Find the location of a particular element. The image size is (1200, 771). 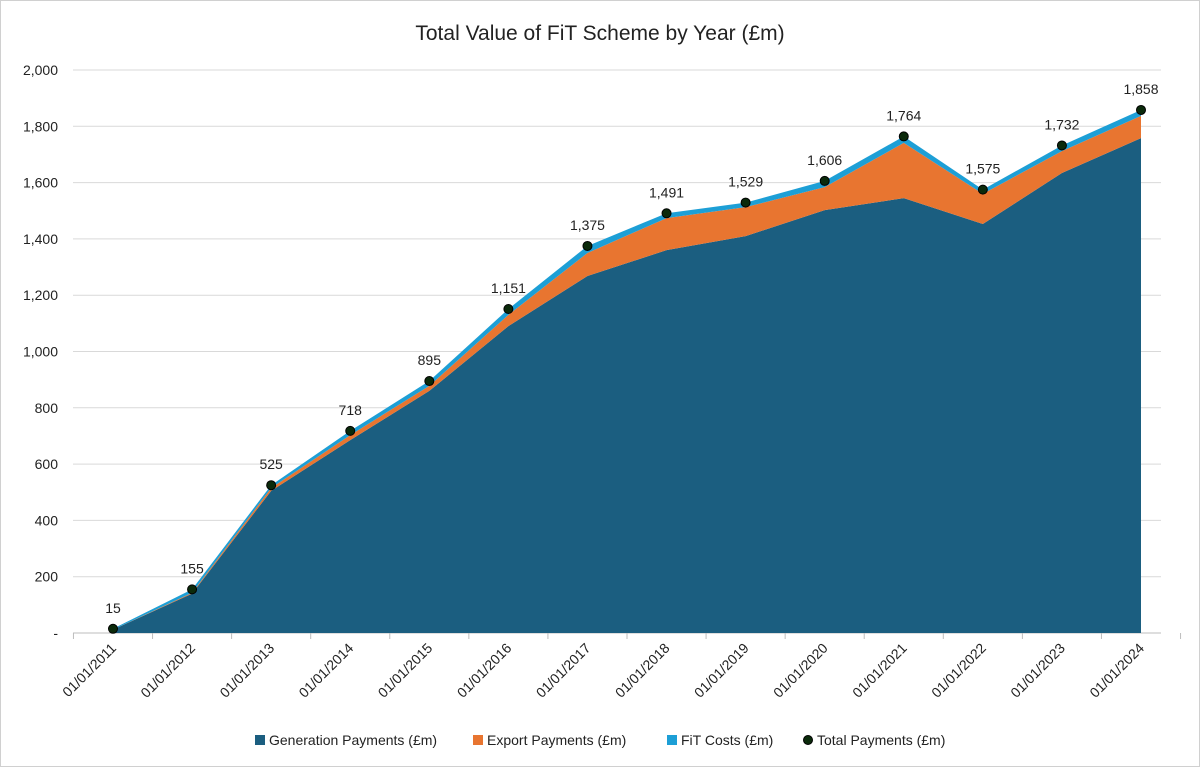

y-tick-label: 1,200 is located at coordinates (40, 295).